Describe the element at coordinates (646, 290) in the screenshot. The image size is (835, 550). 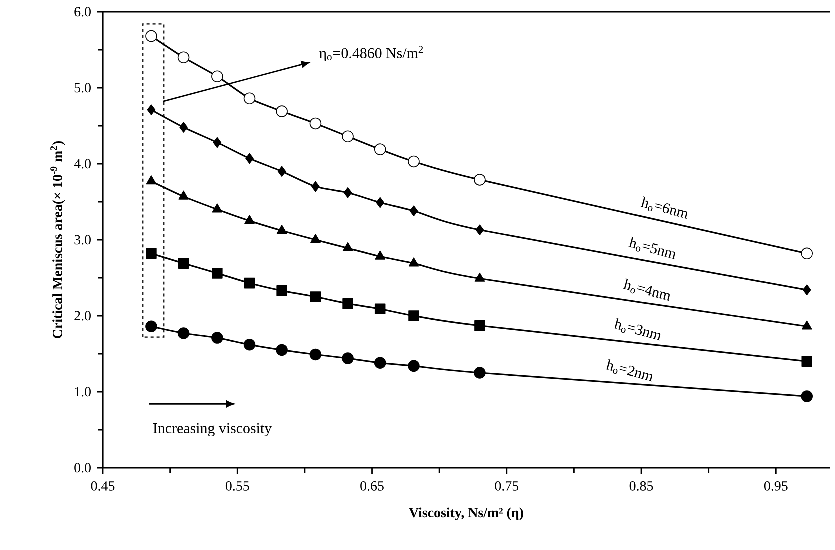
I see `annotation: h$_{o}$=4nm` at that location.